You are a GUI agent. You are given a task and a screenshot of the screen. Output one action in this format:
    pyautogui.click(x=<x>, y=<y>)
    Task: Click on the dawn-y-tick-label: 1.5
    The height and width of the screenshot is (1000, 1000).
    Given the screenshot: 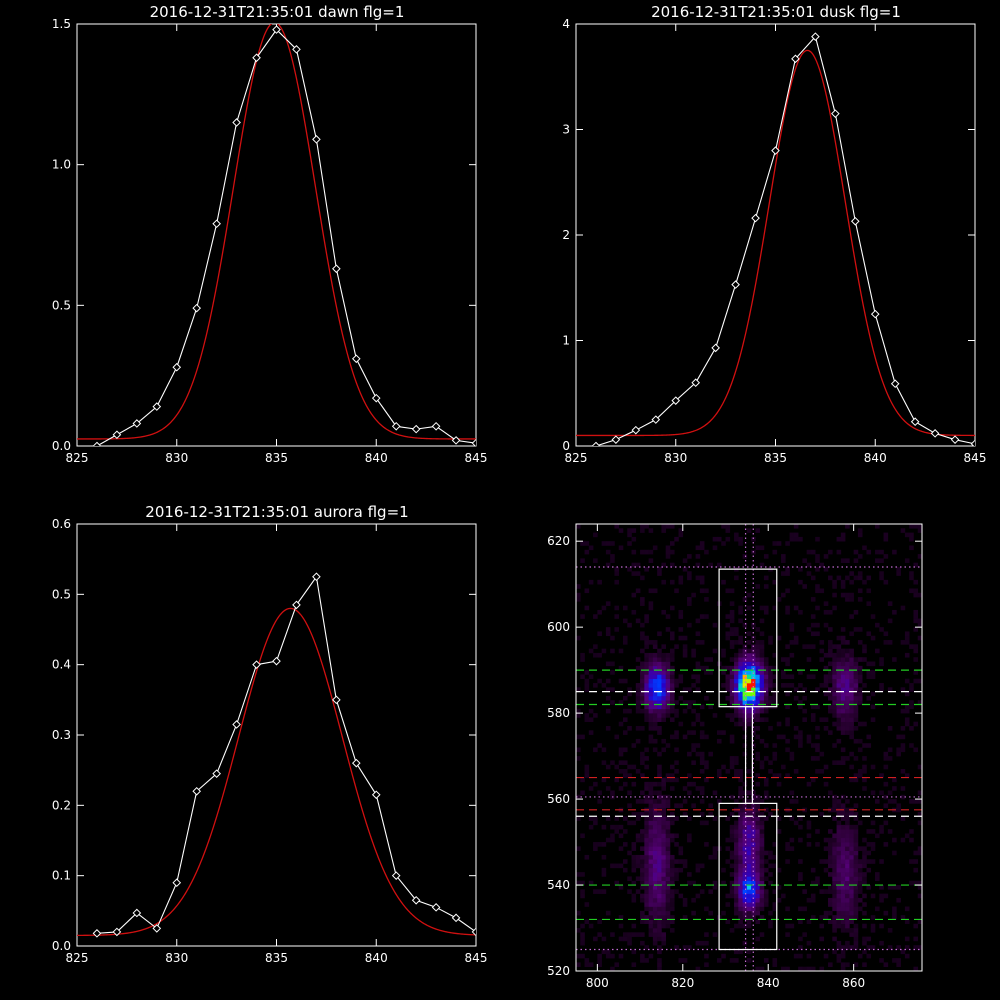 What is the action you would take?
    pyautogui.click(x=61, y=24)
    